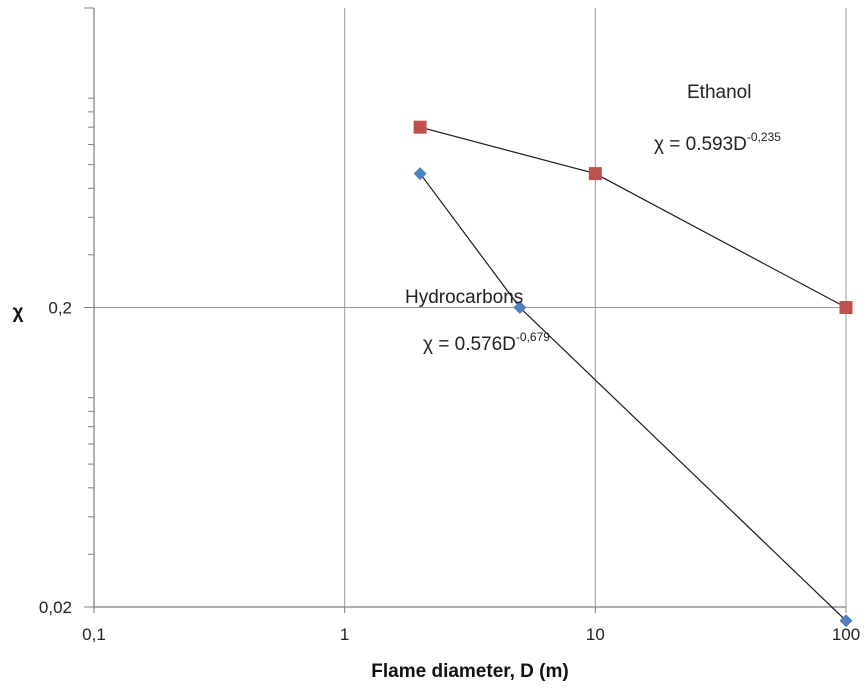 The height and width of the screenshot is (690, 867). I want to click on ethanol-equation-exponent: -0,235, so click(764, 137).